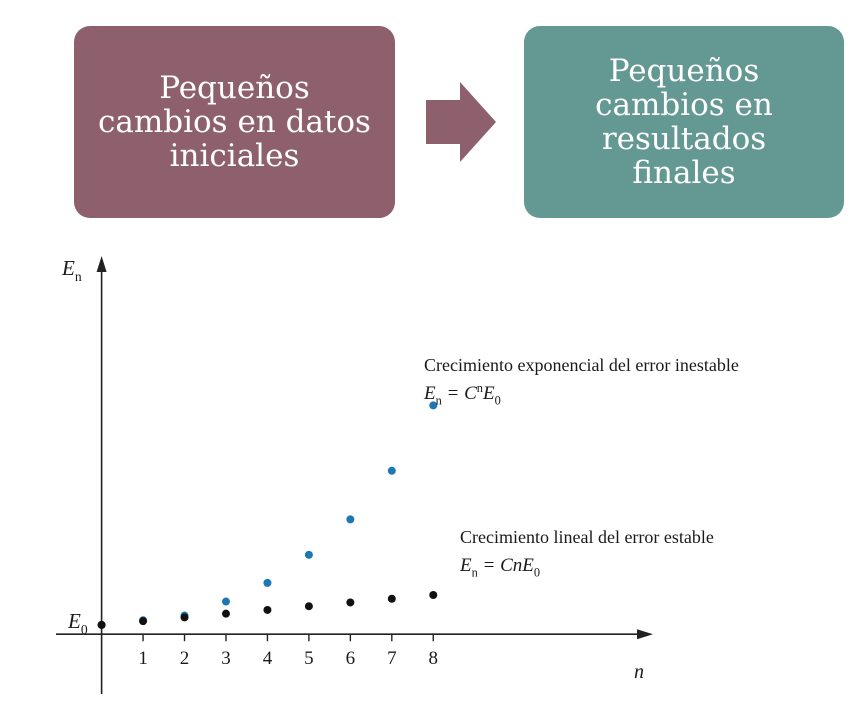 This screenshot has height=704, width=860. Describe the element at coordinates (268, 658) in the screenshot. I see `x-tick-label: 4` at that location.